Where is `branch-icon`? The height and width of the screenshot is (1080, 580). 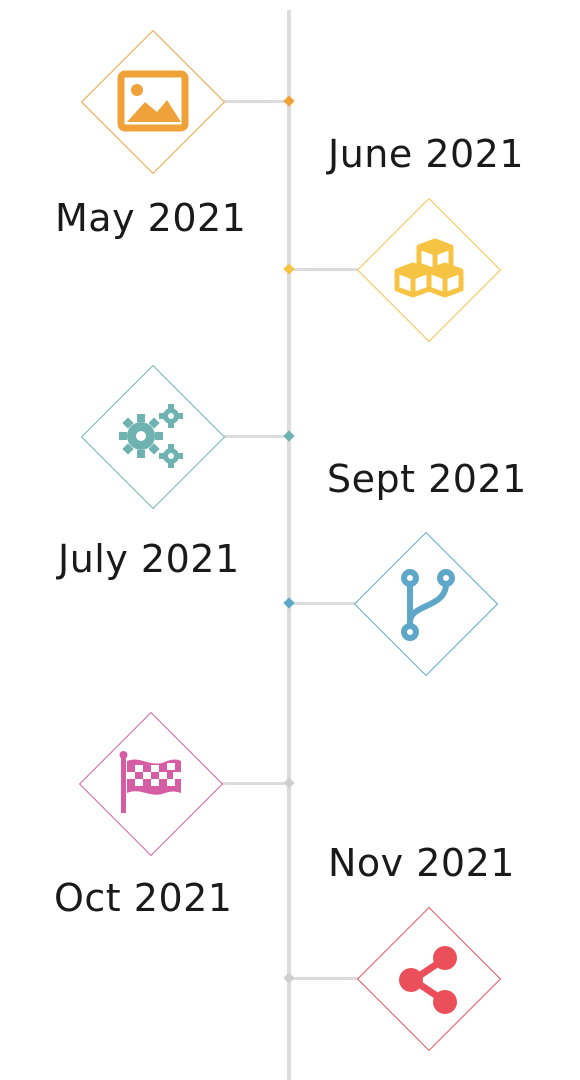 branch-icon is located at coordinates (426, 604).